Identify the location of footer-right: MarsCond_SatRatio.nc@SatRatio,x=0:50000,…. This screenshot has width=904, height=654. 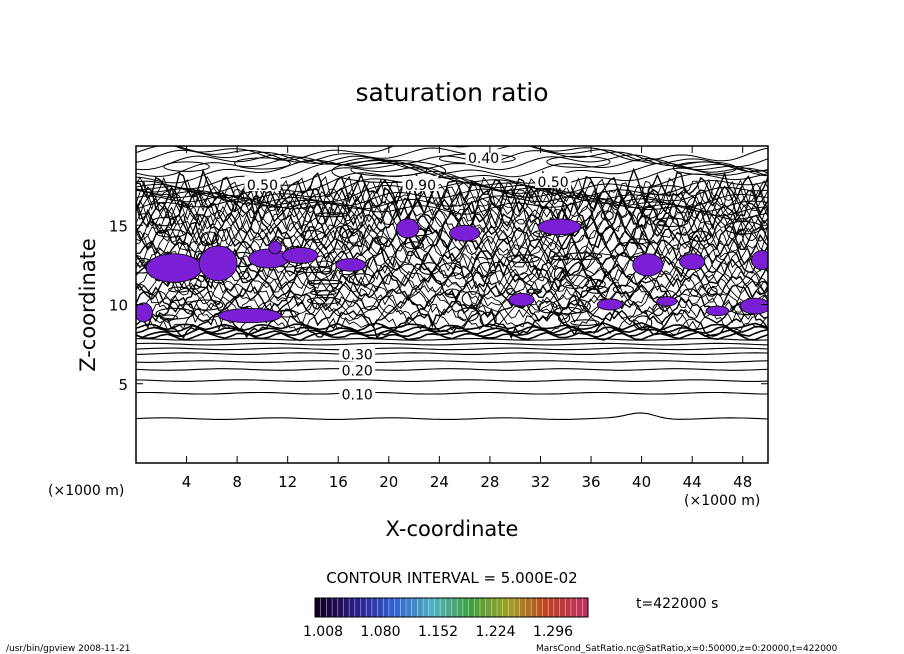
(687, 649).